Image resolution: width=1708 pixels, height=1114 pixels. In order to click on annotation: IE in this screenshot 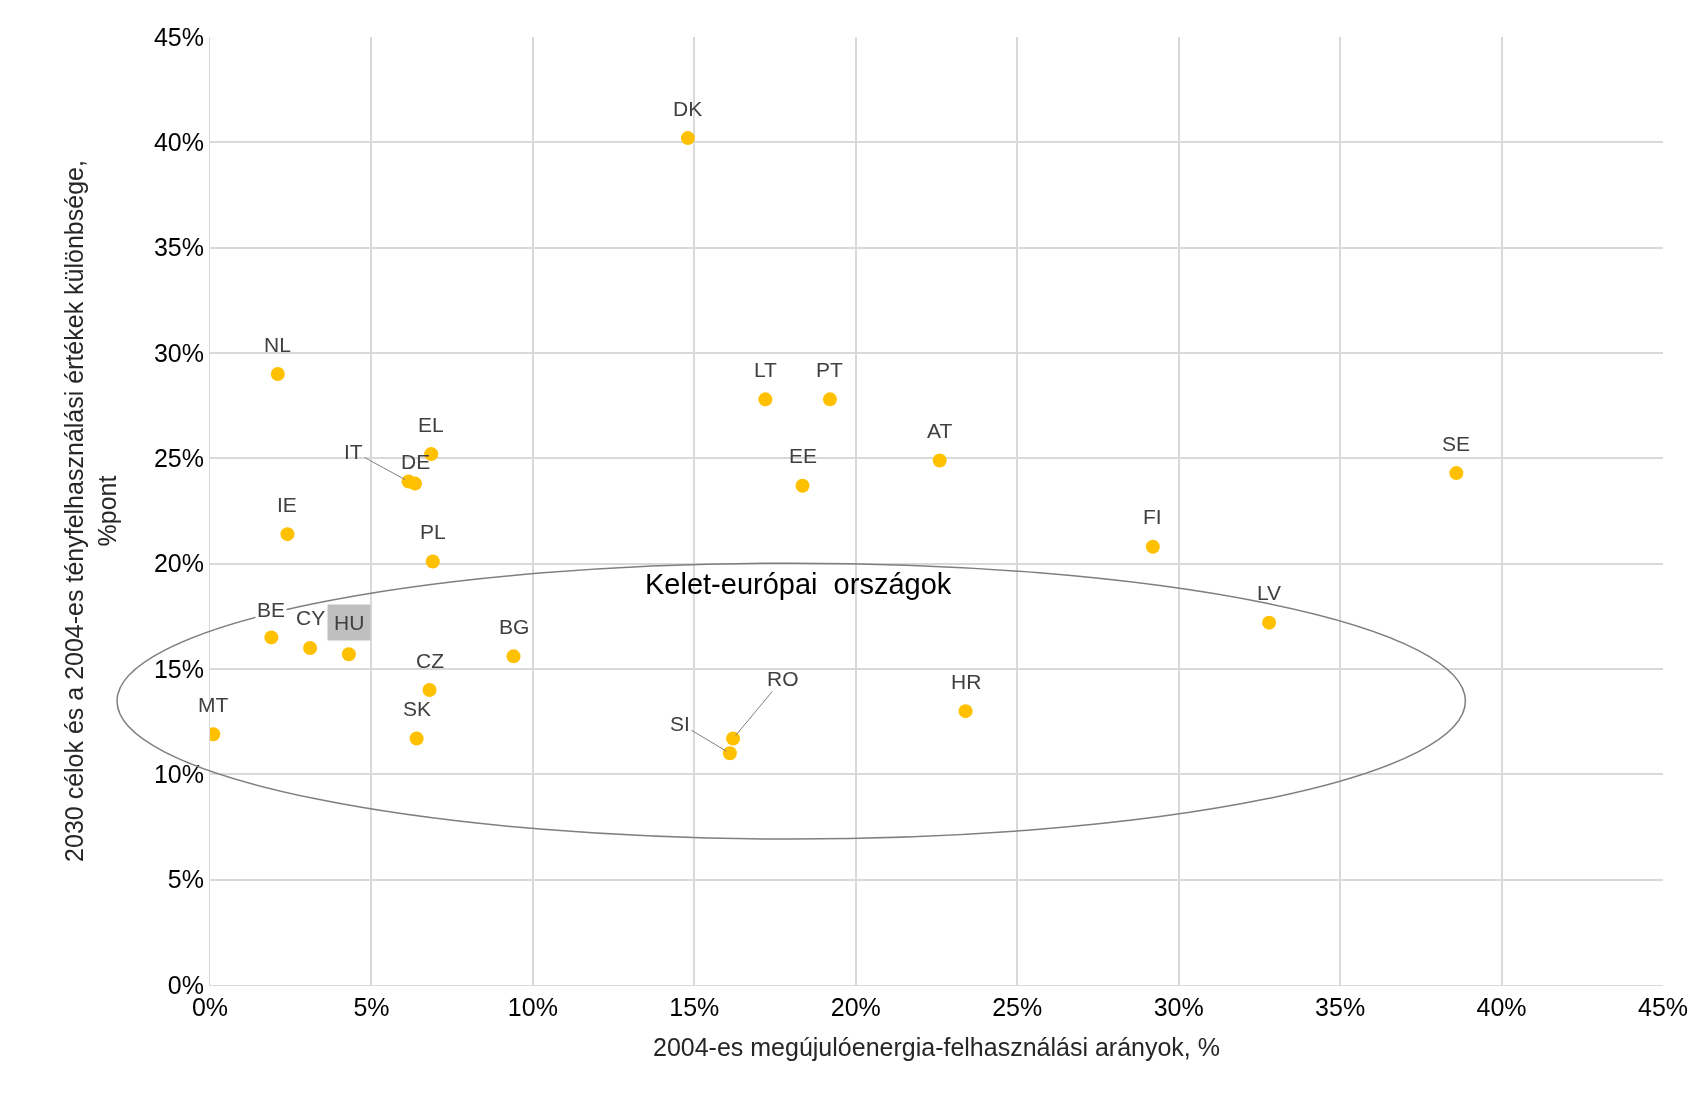, I will do `click(287, 504)`.